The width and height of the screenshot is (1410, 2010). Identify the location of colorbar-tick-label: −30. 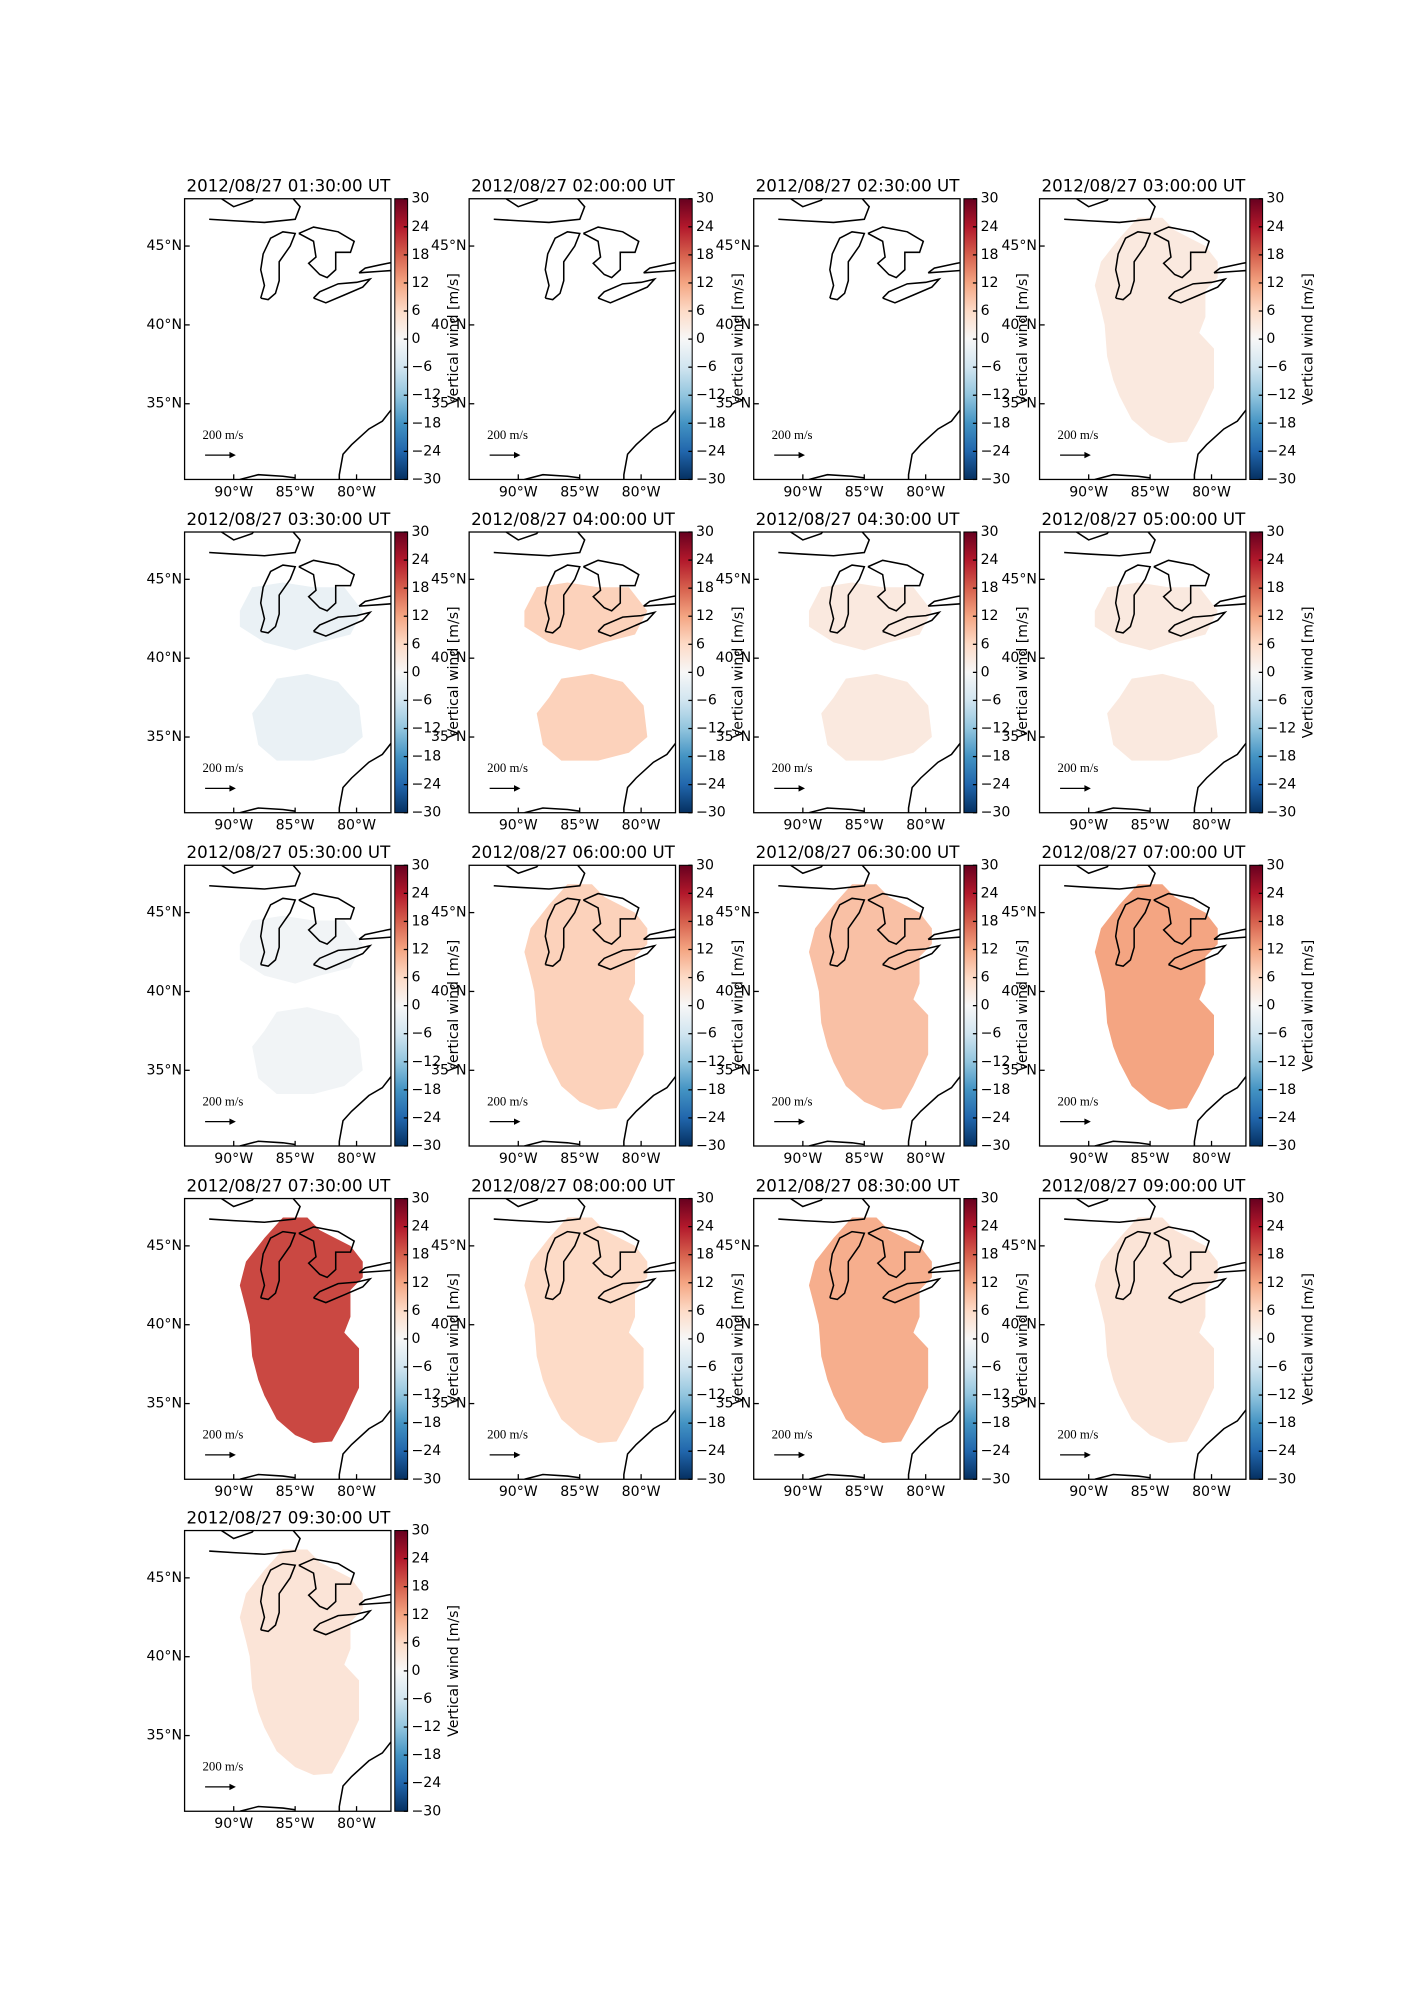
(426, 479).